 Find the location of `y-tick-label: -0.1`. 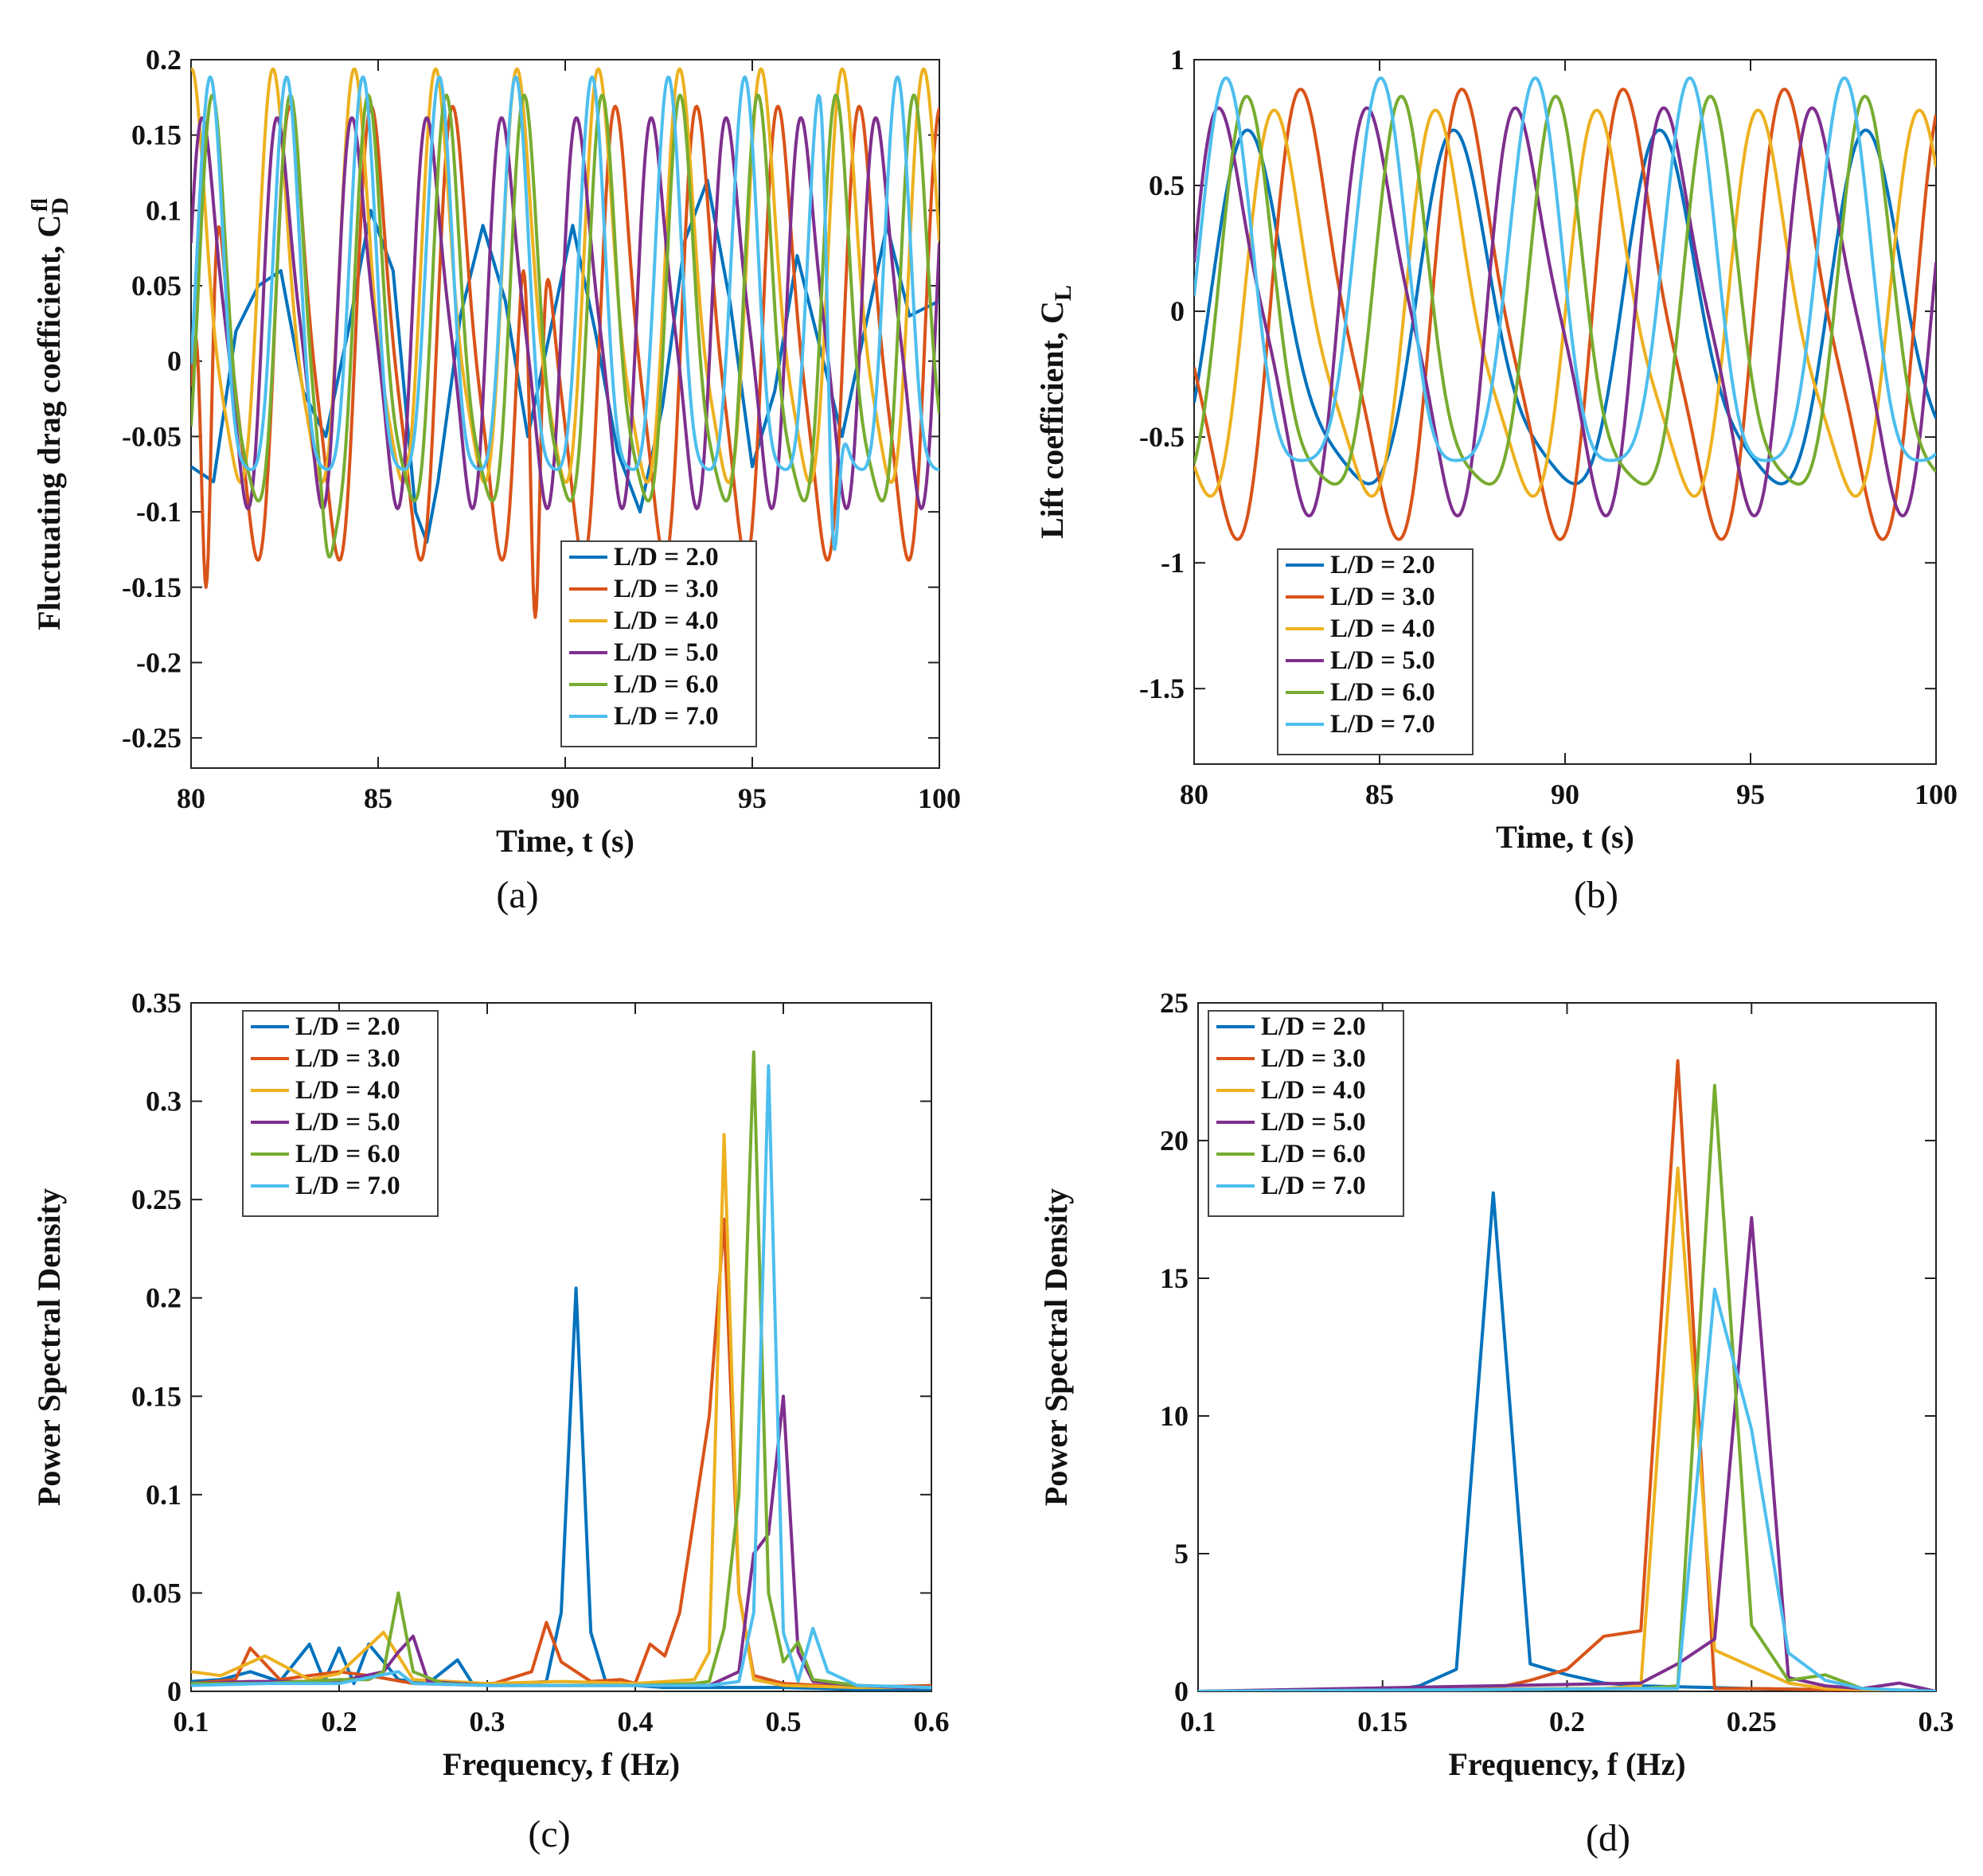

y-tick-label: -0.1 is located at coordinates (159, 512).